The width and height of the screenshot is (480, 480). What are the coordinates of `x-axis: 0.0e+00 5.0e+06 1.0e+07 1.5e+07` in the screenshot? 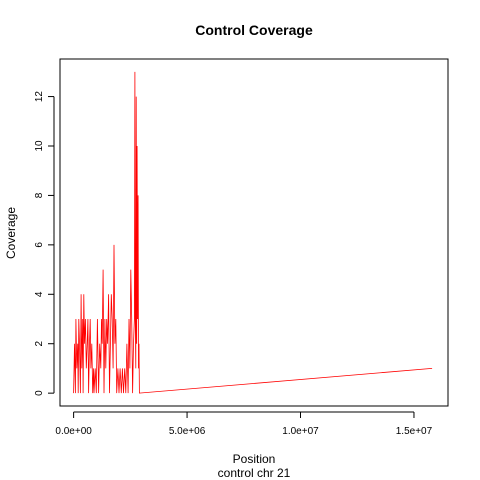 It's located at (244, 424).